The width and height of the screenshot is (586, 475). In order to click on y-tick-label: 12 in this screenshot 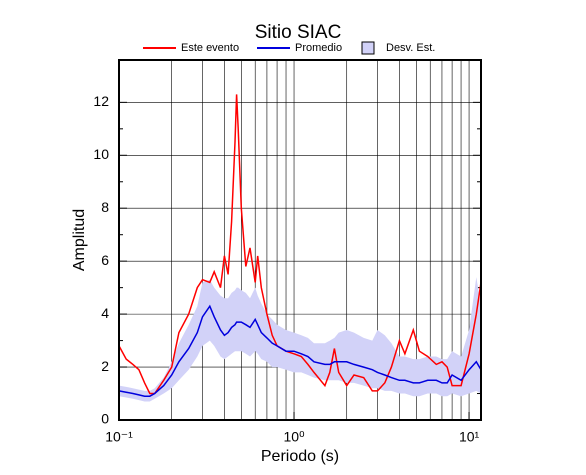, I will do `click(101, 101)`.